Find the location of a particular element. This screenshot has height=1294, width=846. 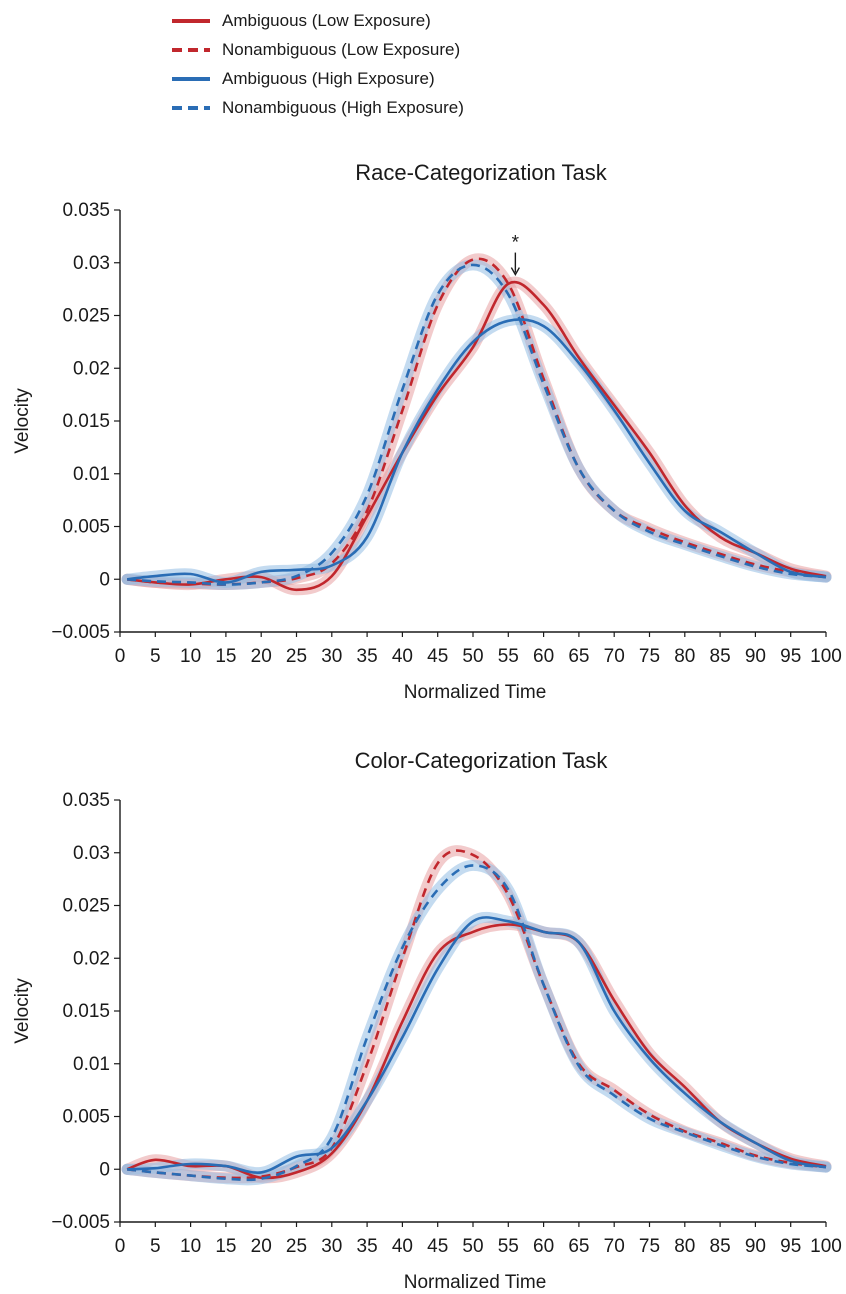

legend-label: Nonambiguous (Low Exposure) is located at coordinates (341, 49).